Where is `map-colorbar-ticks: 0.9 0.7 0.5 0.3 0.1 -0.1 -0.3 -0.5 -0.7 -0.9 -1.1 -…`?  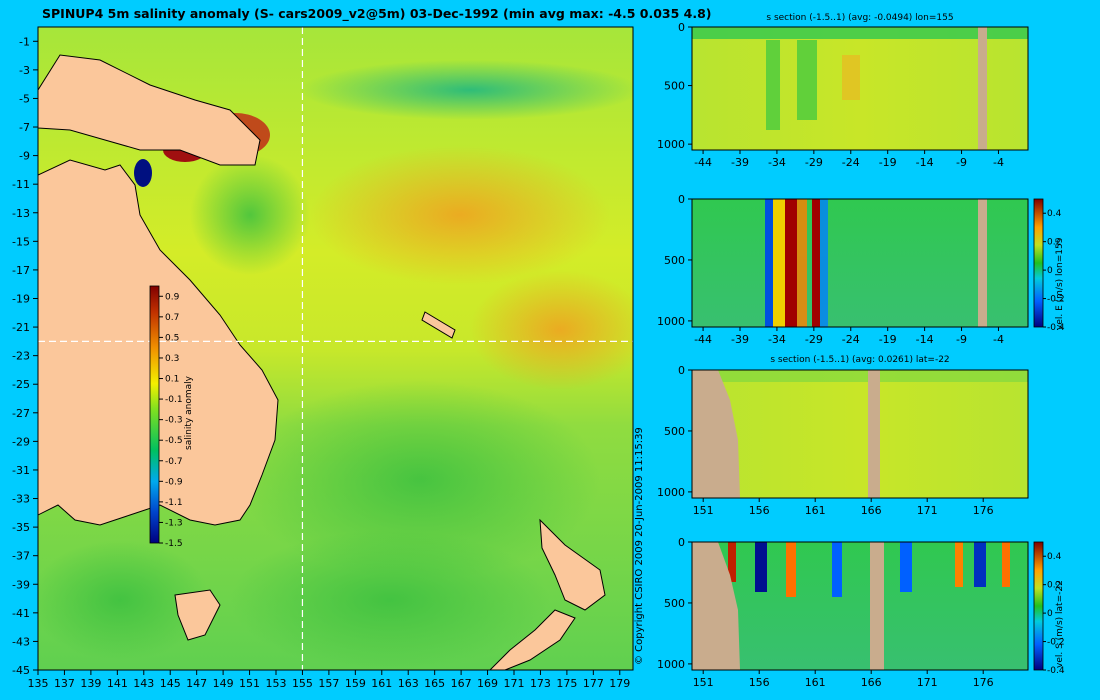
map-colorbar-ticks: 0.9 0.7 0.5 0.3 0.1 -0.1 -0.3 -0.5 -0.7 -0.9 -1.1 -… is located at coordinates (171, 420).